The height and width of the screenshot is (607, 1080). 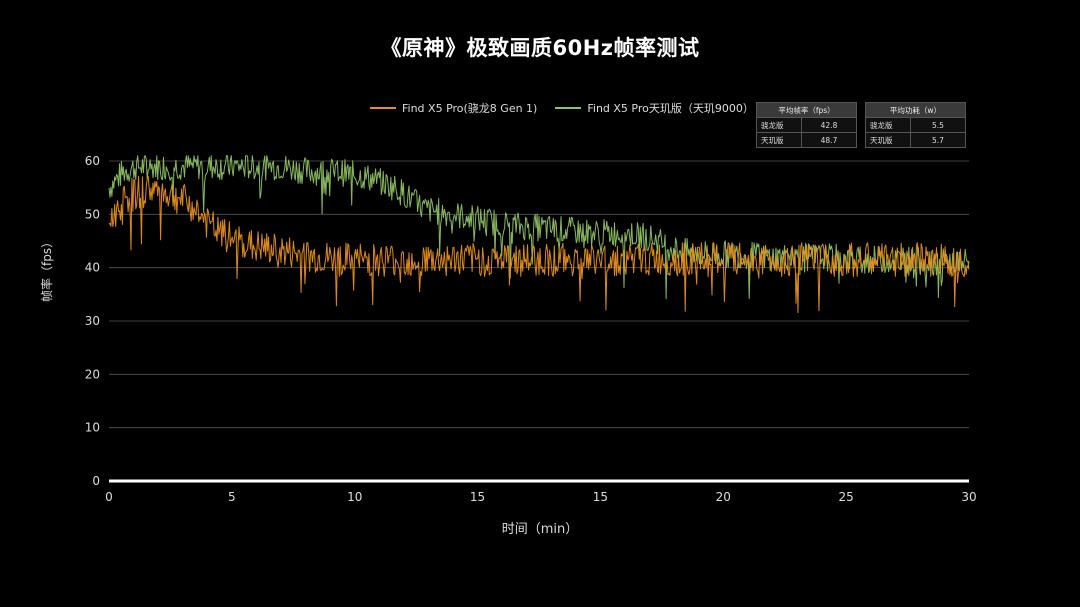 I want to click on table-cell-value: 5.5, so click(x=938, y=125).